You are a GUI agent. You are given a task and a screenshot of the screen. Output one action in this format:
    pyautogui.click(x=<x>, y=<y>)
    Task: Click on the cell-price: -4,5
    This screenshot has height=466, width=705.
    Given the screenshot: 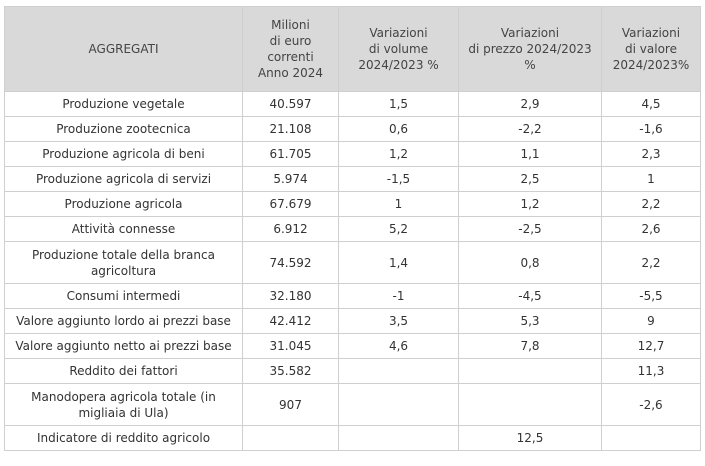 What is the action you would take?
    pyautogui.click(x=530, y=296)
    